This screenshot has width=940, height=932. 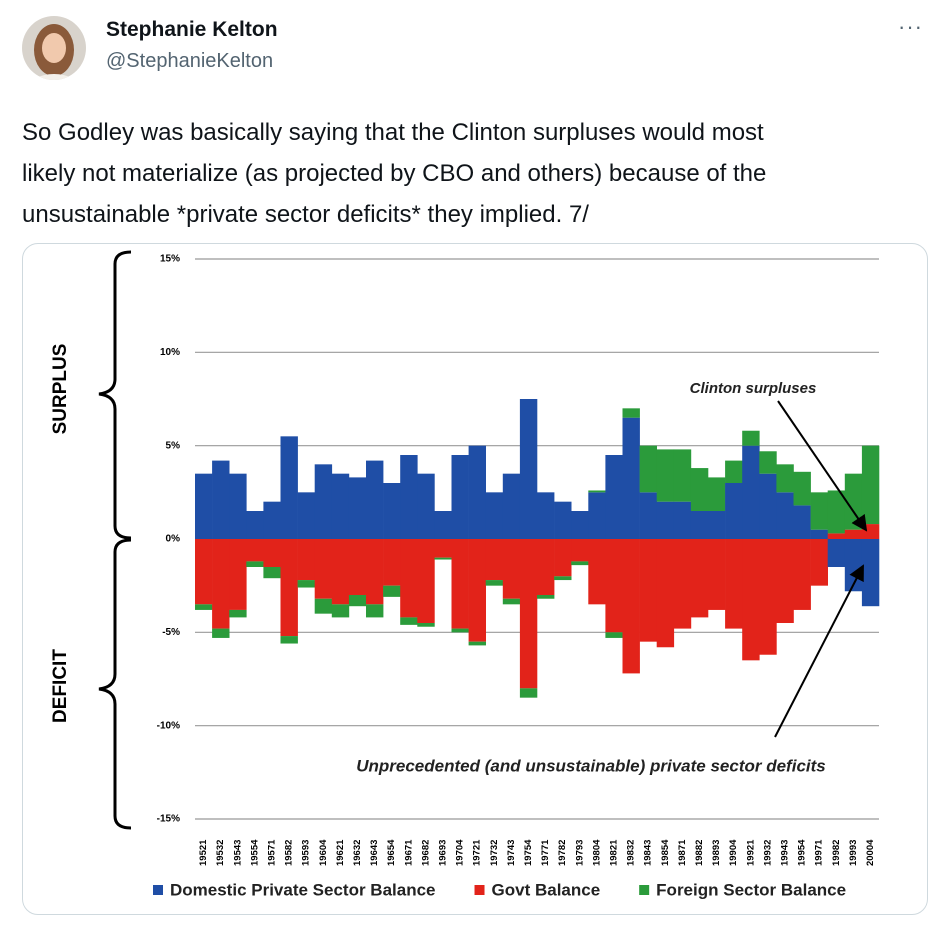 What do you see at coordinates (784, 853) in the screenshot?
I see `x-tick-label: 19943` at bounding box center [784, 853].